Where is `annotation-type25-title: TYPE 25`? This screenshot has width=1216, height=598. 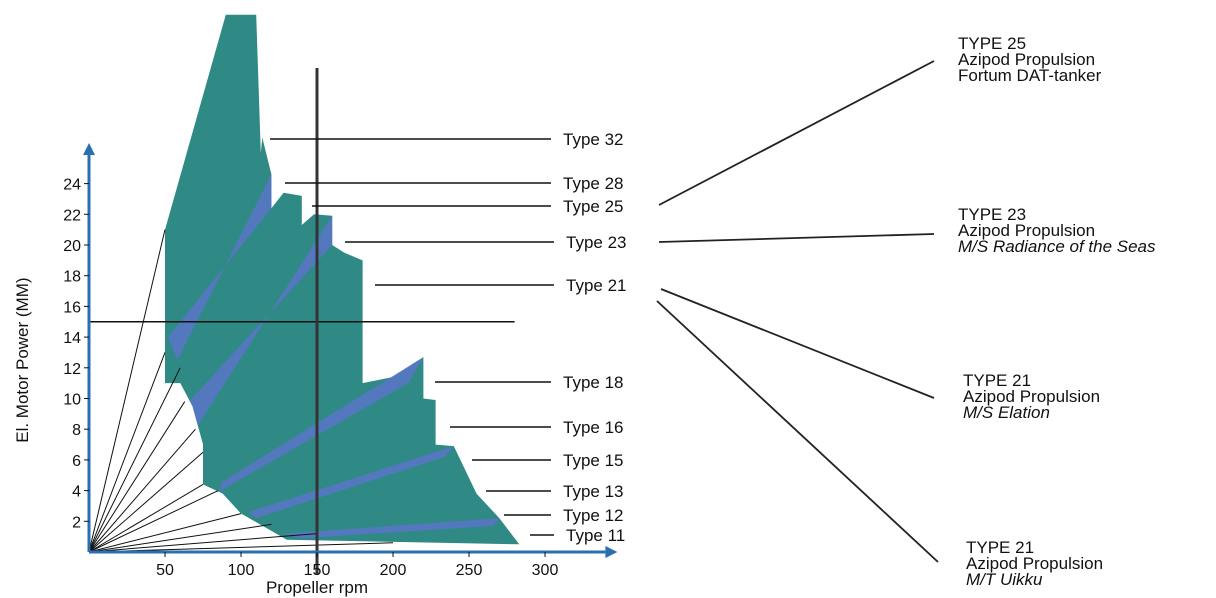
annotation-type25-title: TYPE 25 is located at coordinates (992, 43).